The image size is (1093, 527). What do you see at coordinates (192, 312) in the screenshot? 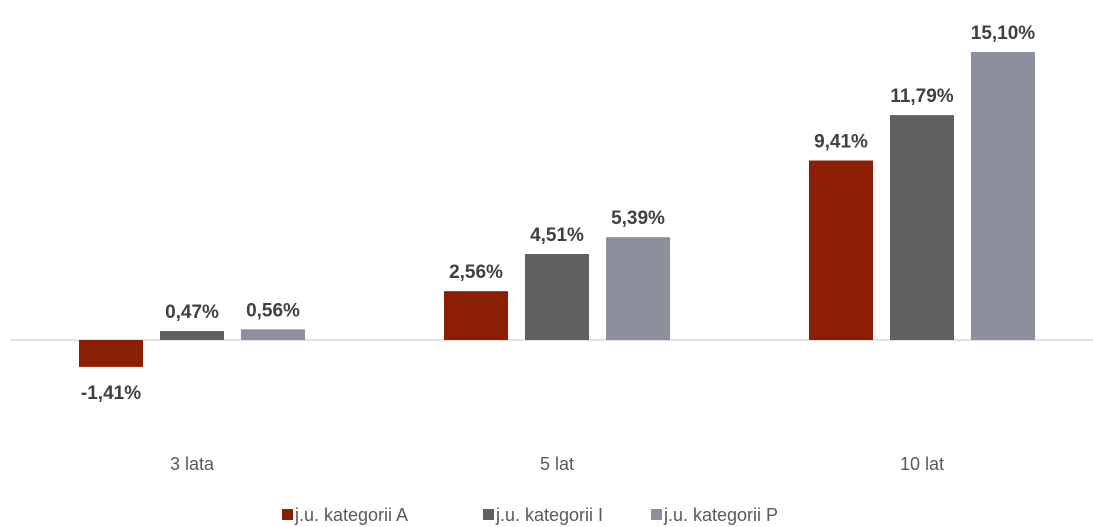
I see `value-label: 0,47%` at bounding box center [192, 312].